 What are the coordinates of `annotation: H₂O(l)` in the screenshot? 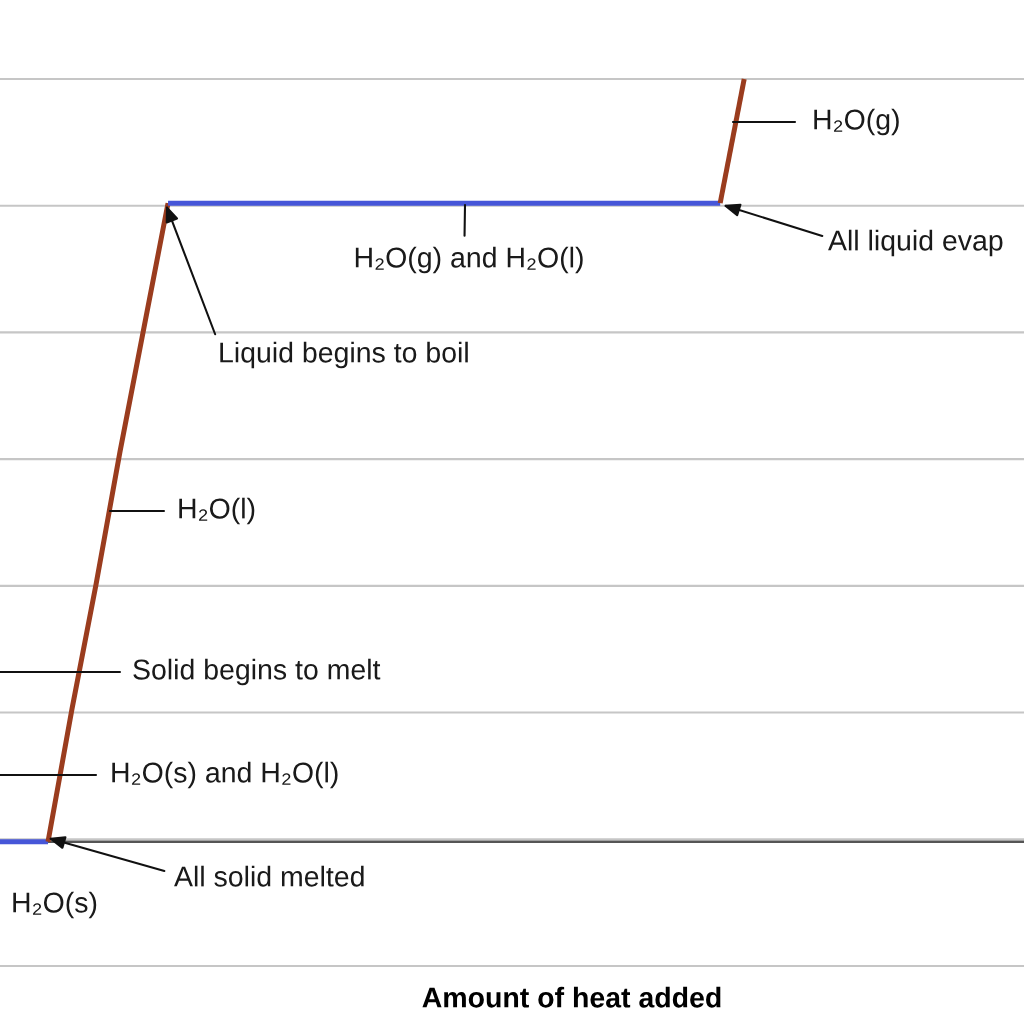 It's located at (217, 511).